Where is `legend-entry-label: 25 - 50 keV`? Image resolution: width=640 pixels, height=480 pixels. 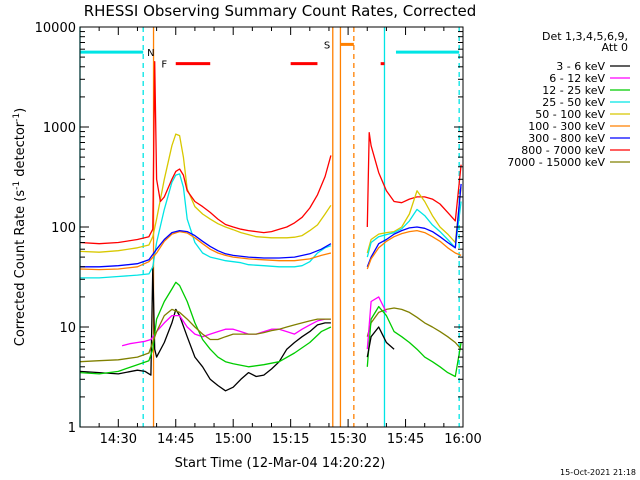 legend-entry-label: 25 - 50 keV is located at coordinates (573, 102).